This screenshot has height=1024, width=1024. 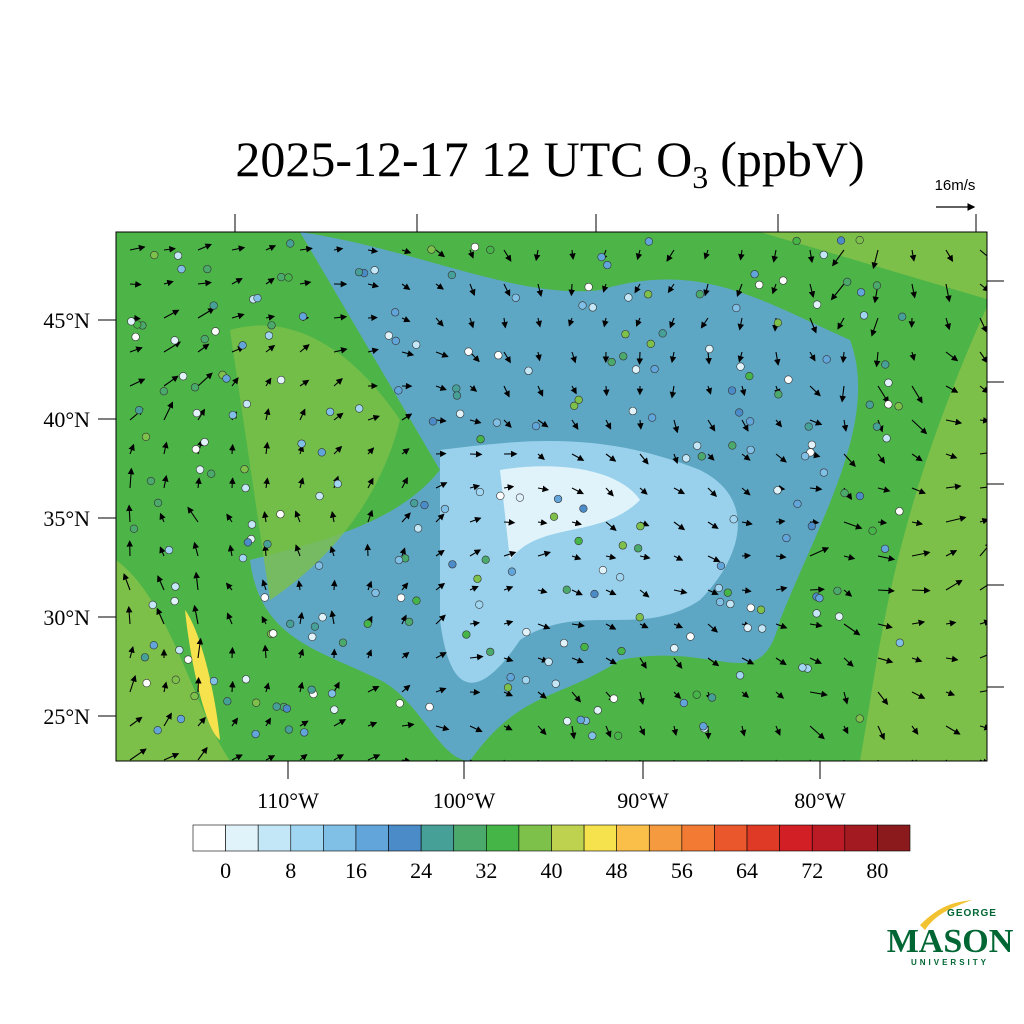 I want to click on title: 2025-12-17 12 UTC O3 (ppbV), so click(x=549, y=163).